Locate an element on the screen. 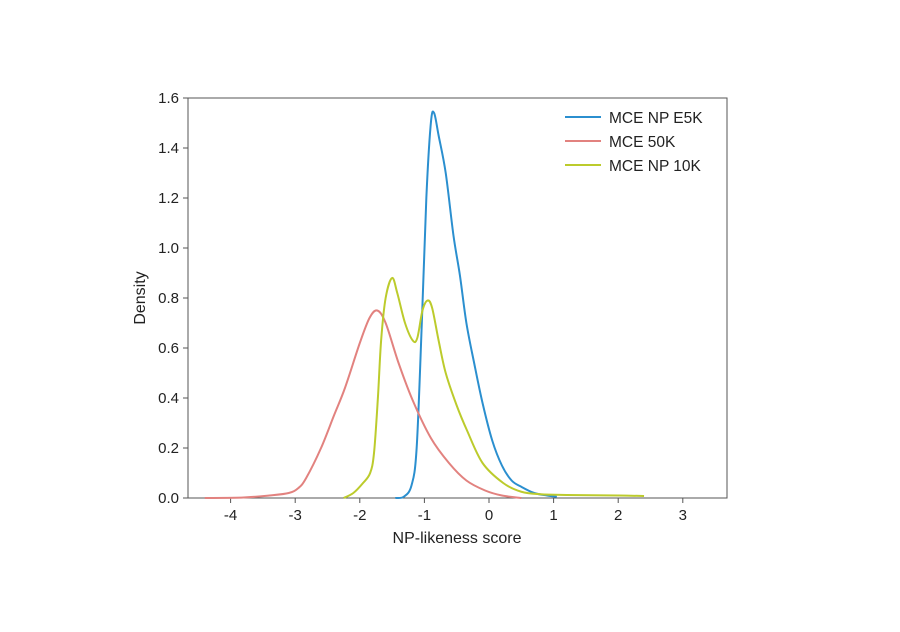 This screenshot has height=632, width=900. legend: MCE NP E5K MCE 50K MCE NP 10K is located at coordinates (634, 142).